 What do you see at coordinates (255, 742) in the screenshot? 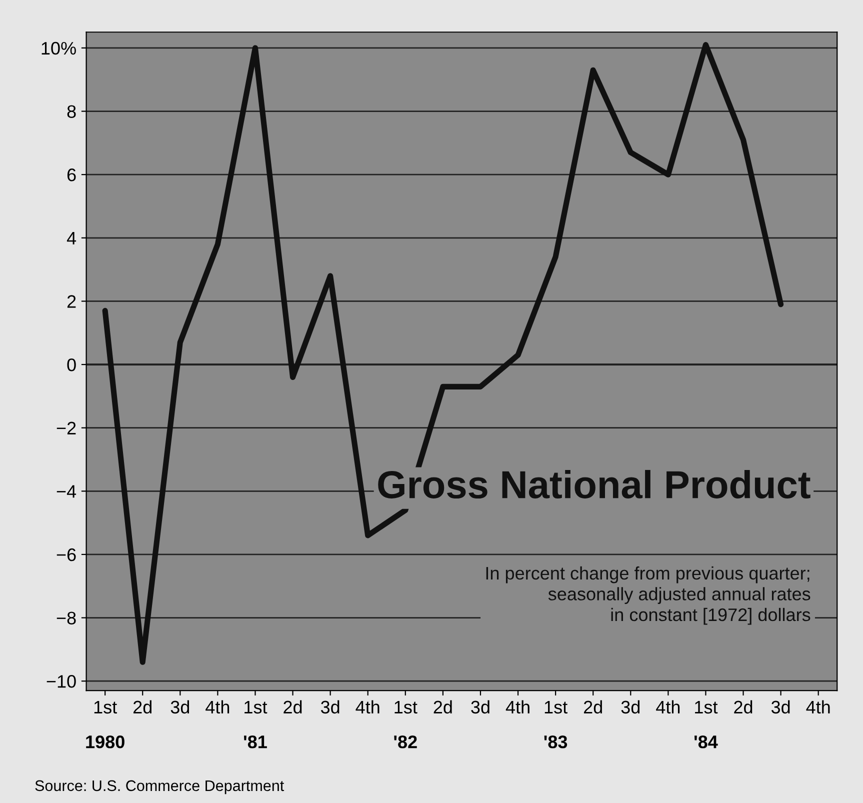
I see `text: '81` at bounding box center [255, 742].